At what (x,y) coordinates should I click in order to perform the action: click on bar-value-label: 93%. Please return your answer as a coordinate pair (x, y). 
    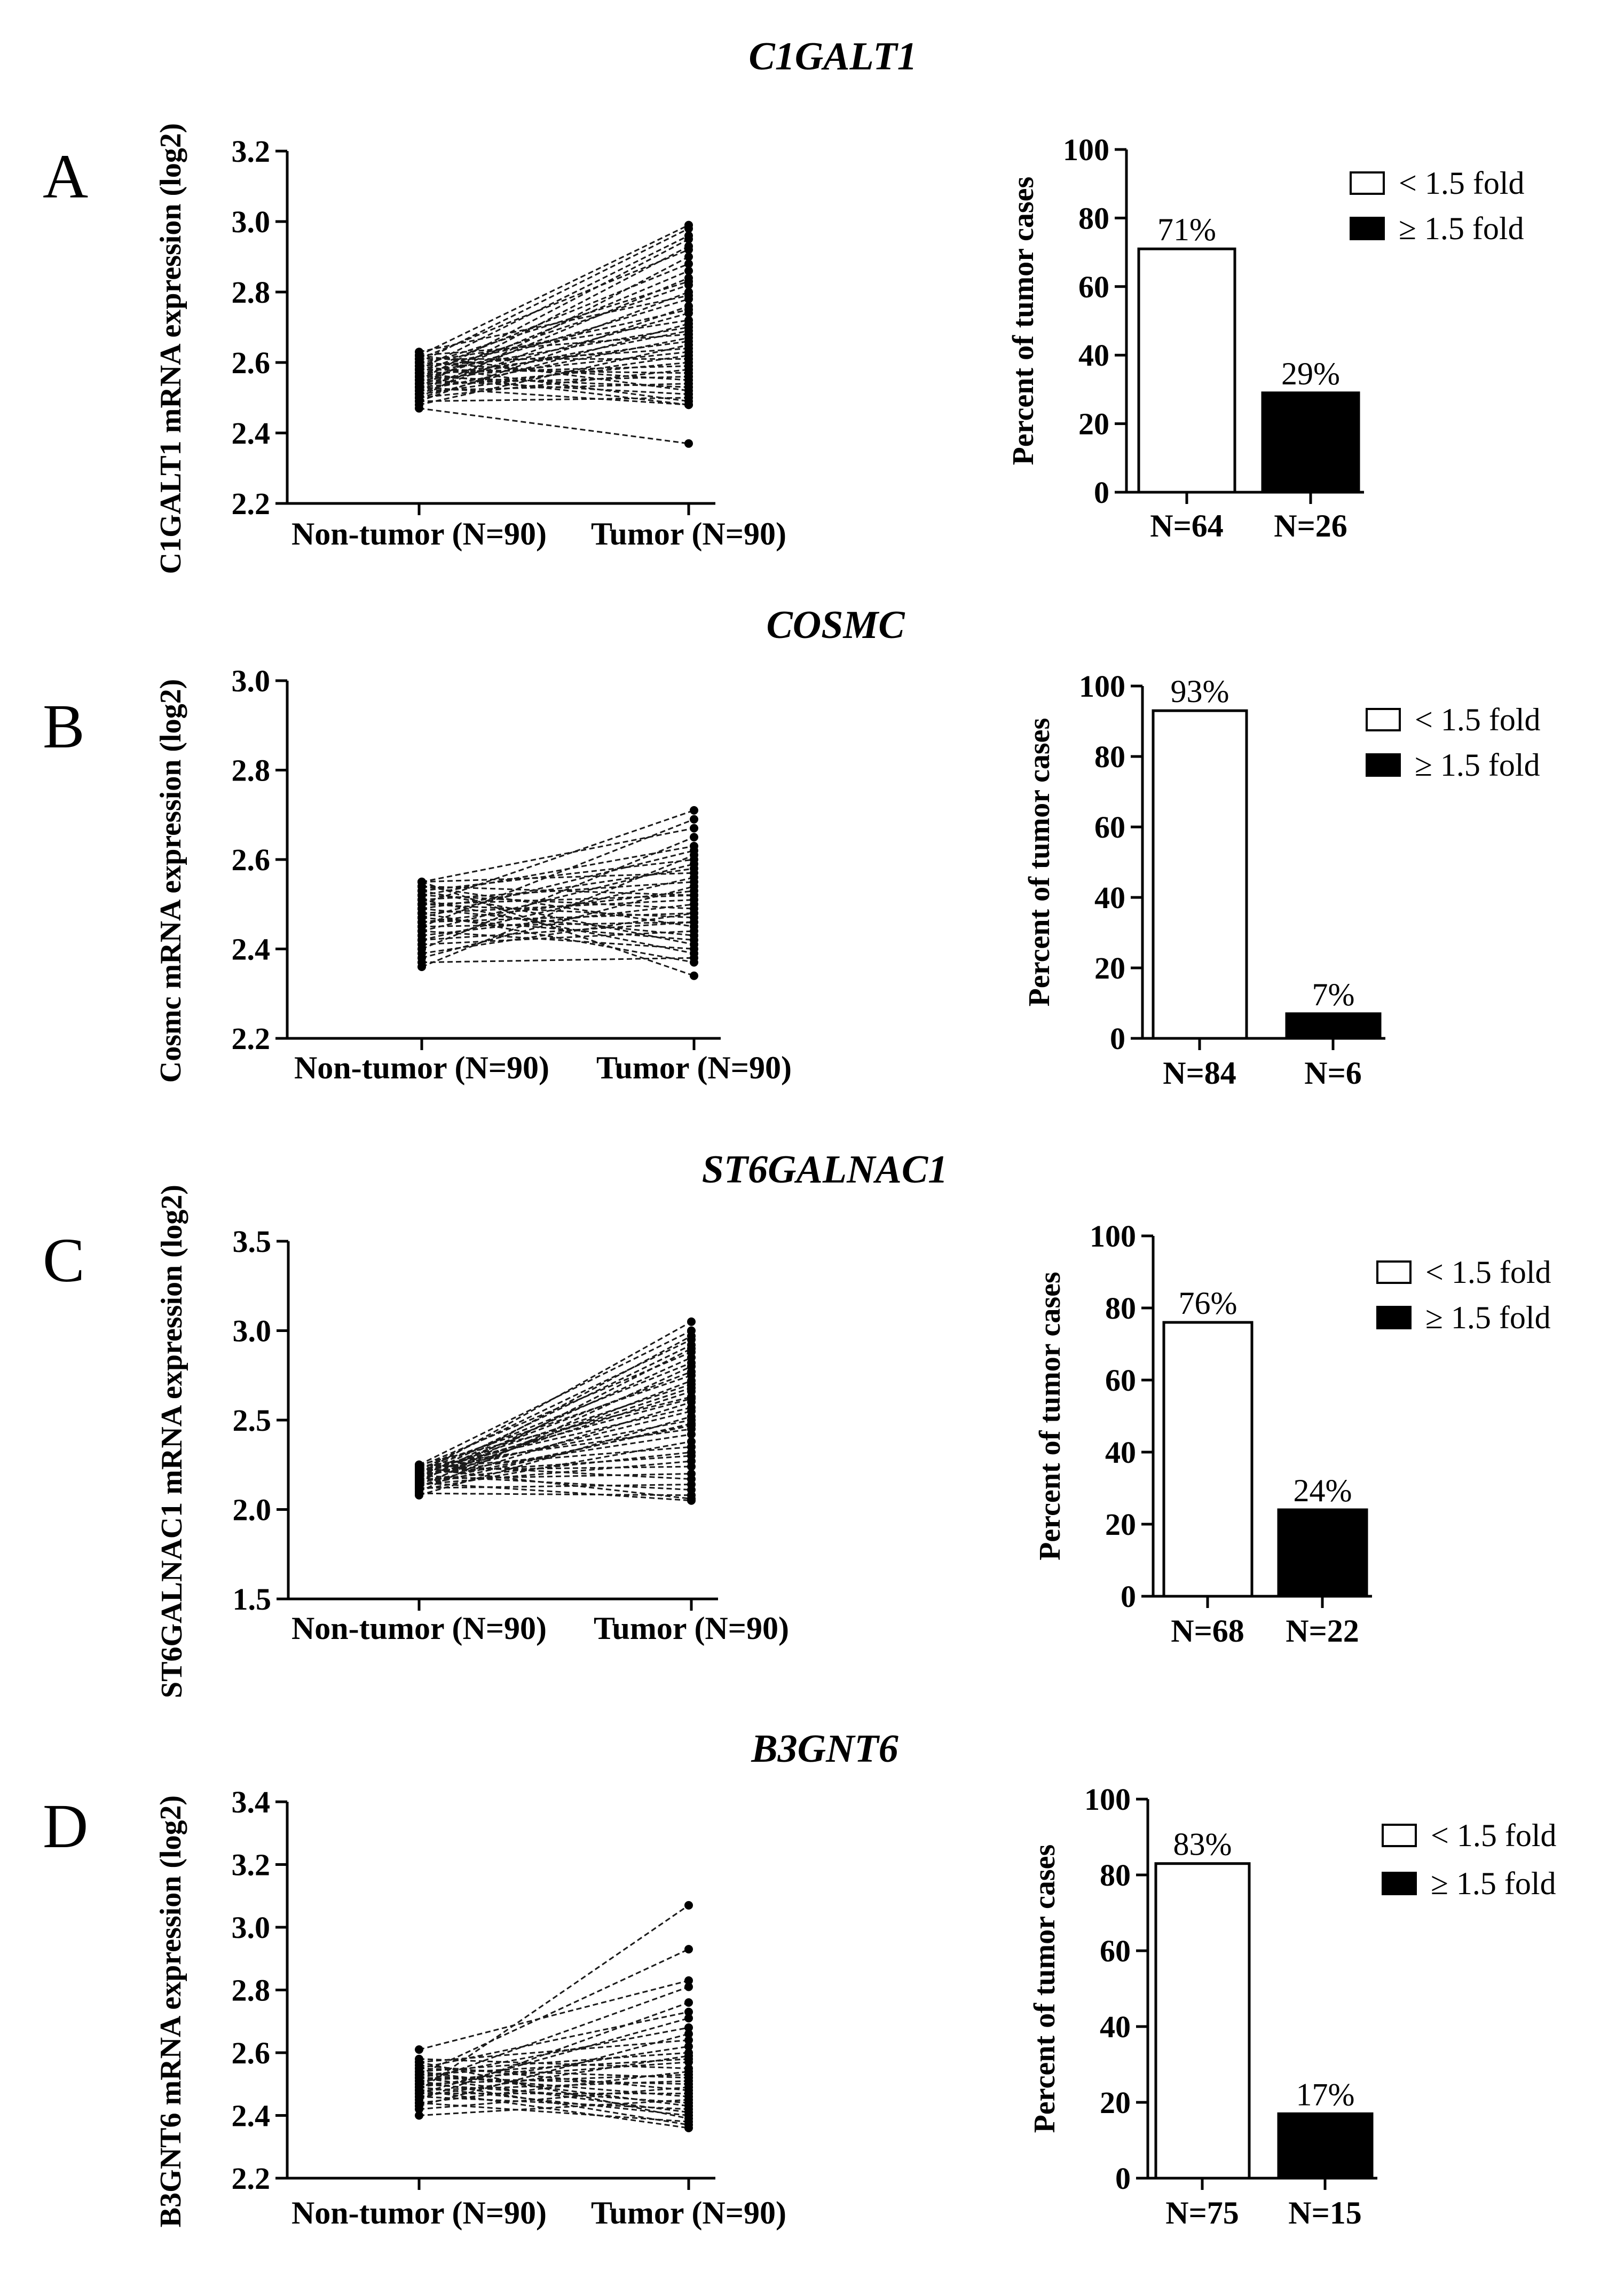
    Looking at the image, I should click on (1200, 691).